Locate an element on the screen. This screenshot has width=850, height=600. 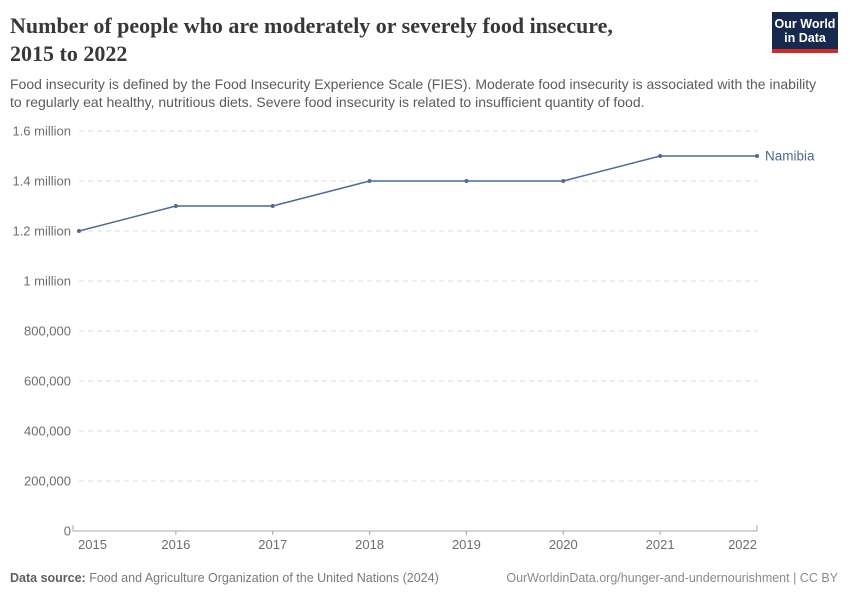
x-axis-tick-label: 2018 is located at coordinates (369, 544).